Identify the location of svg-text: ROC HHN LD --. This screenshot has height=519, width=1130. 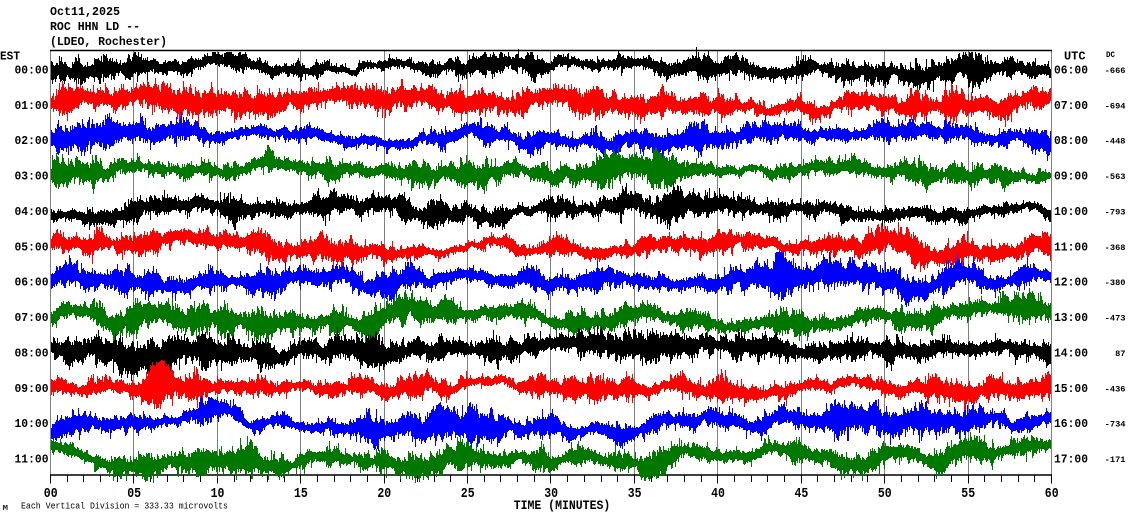
(95, 27).